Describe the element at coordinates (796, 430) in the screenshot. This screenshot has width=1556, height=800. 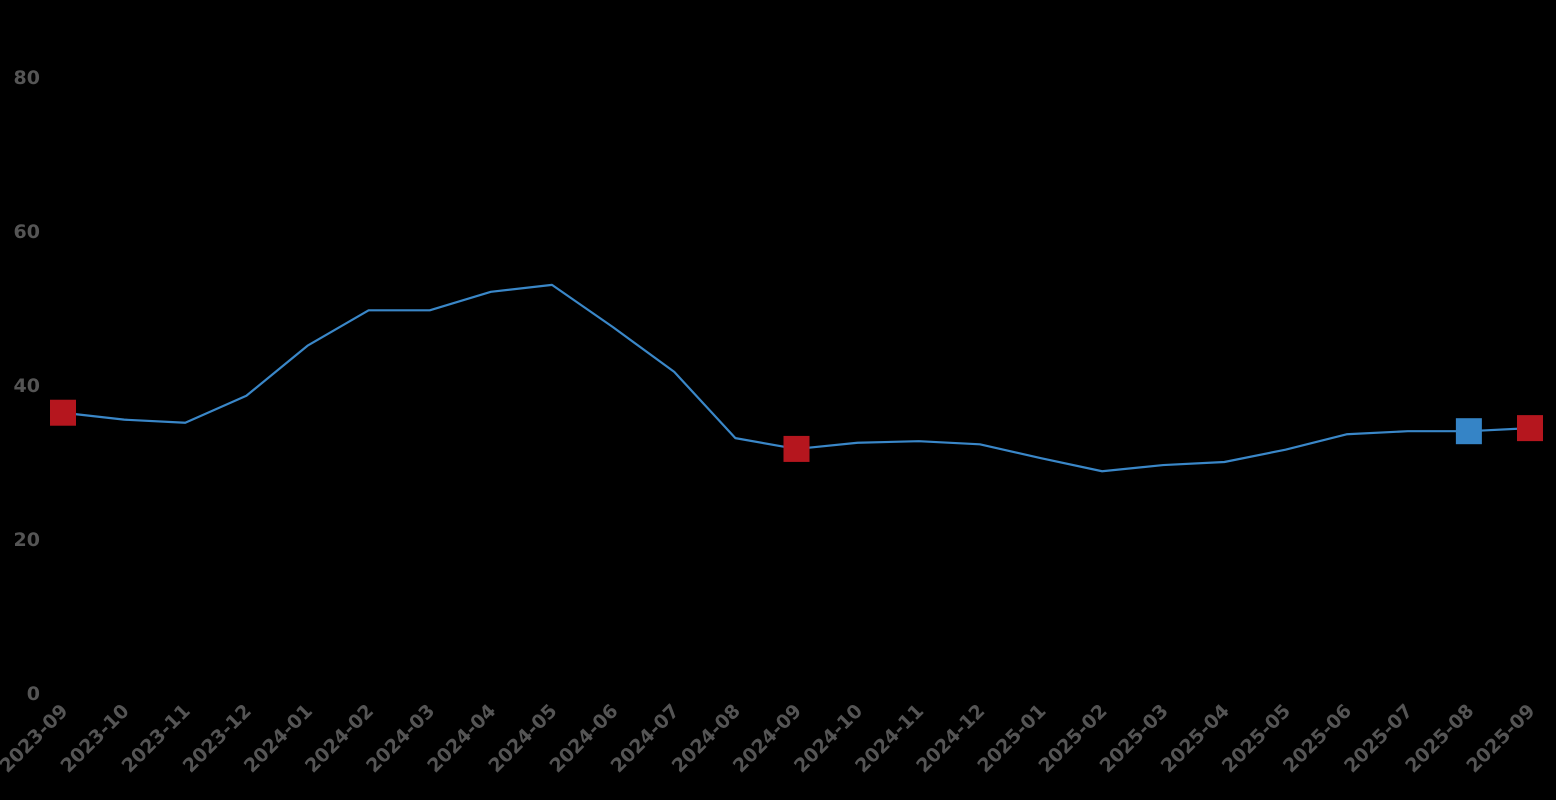
I see `markers` at that location.